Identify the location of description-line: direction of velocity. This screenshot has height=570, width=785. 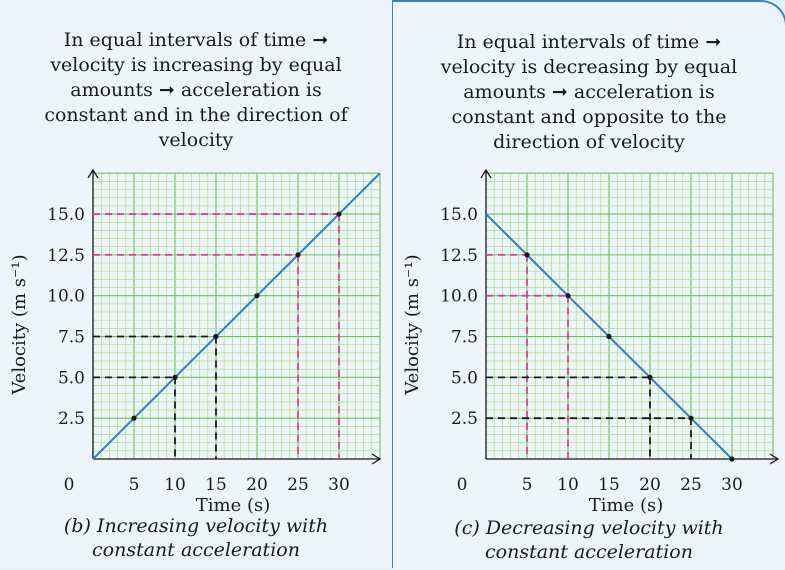
(589, 142).